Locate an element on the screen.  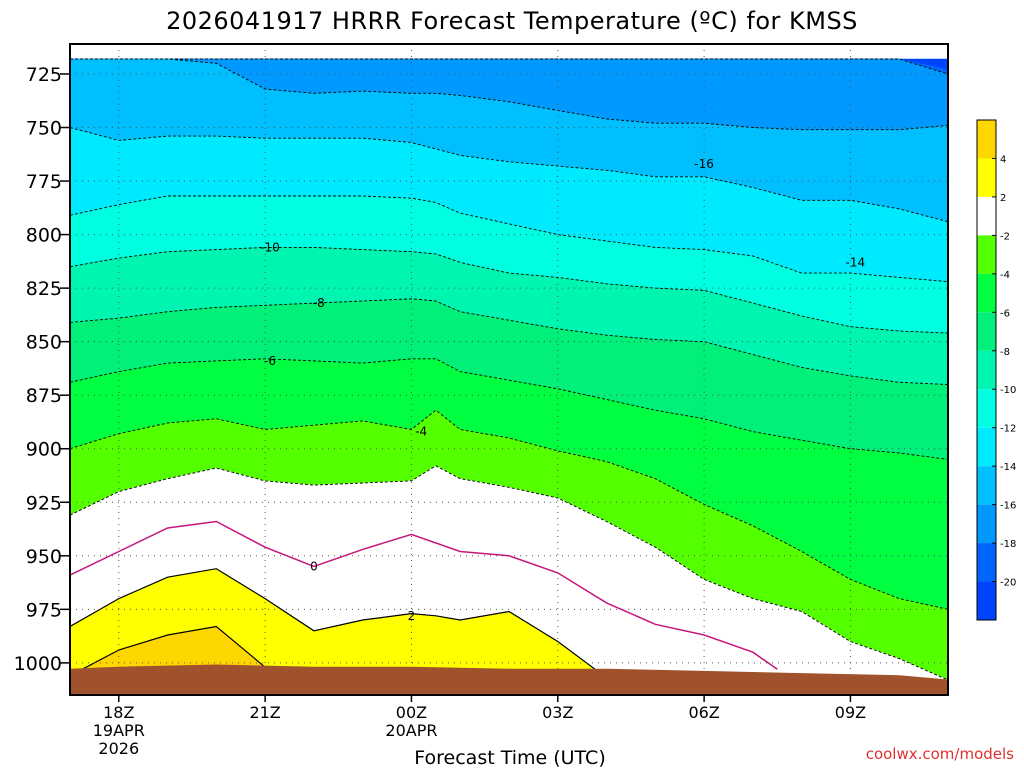
x-tick-label: 06Z is located at coordinates (703, 712).